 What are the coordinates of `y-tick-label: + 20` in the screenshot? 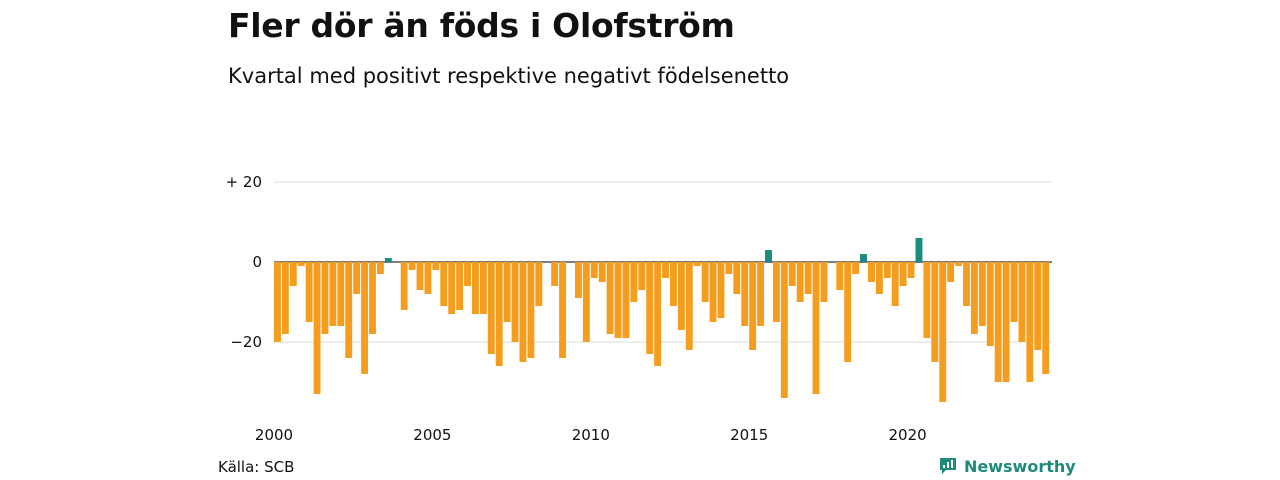 It's located at (244, 182).